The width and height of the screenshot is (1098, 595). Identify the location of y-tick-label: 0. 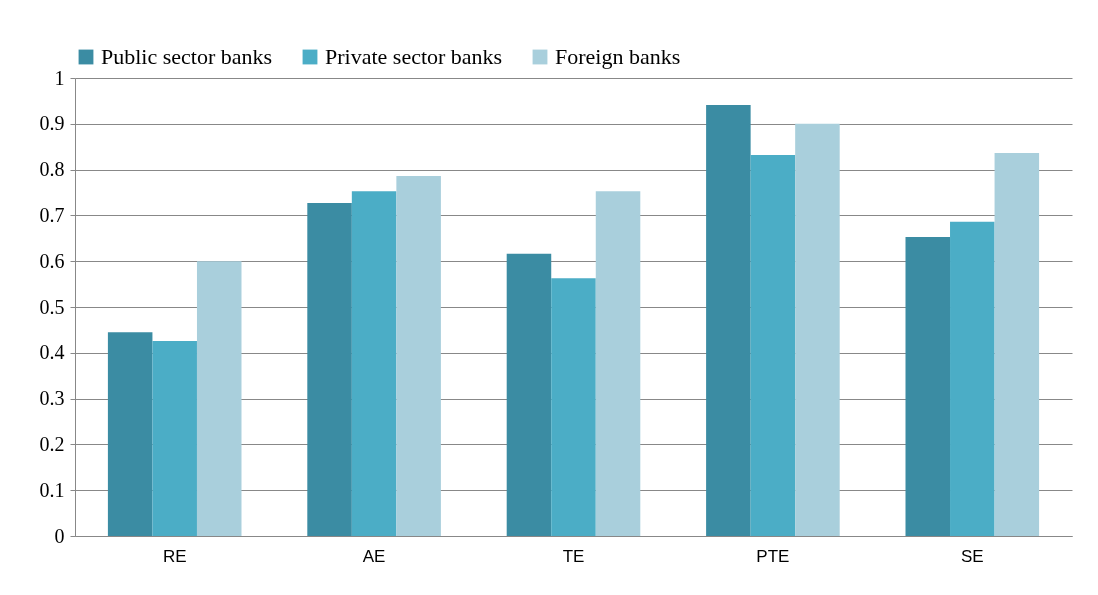
(59, 535).